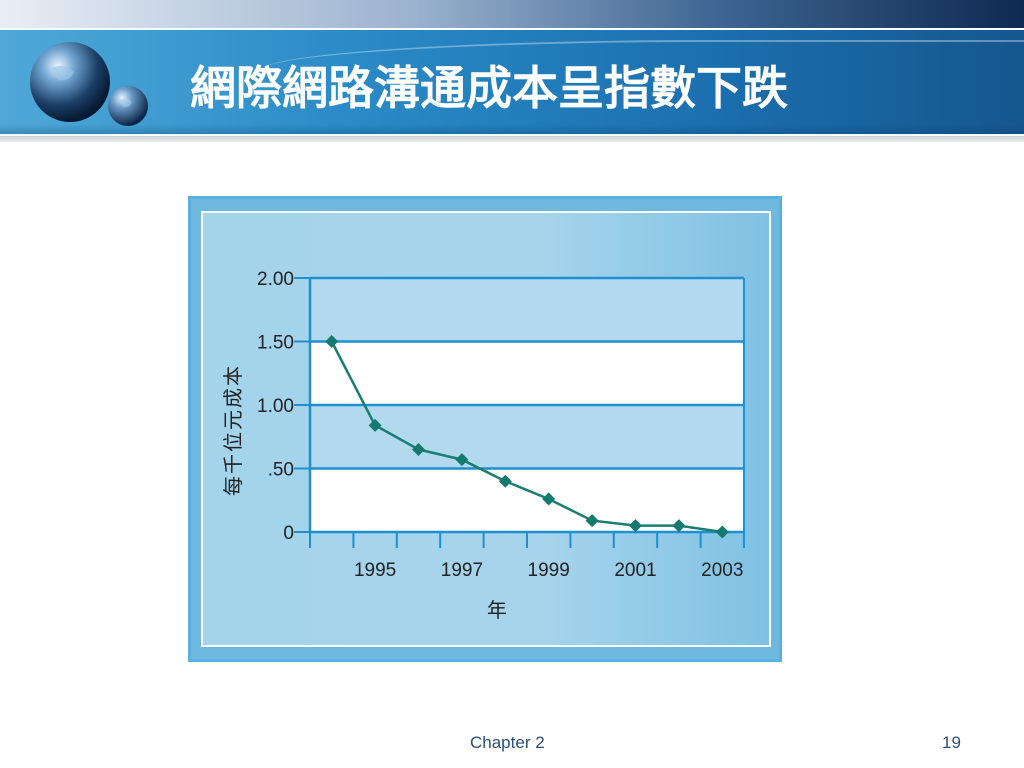  I want to click on x-tick-label: 1995, so click(375, 570).